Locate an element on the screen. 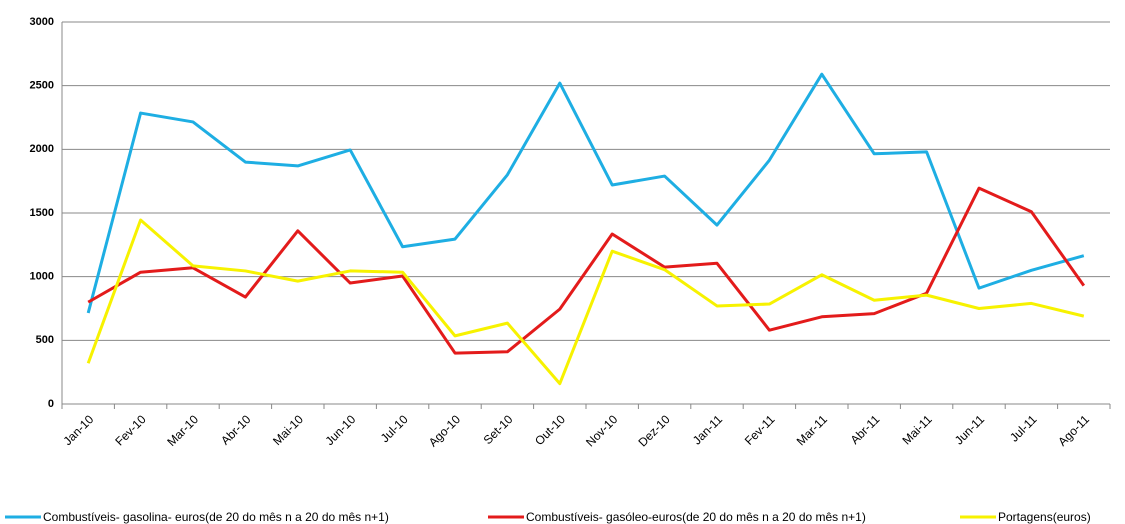  y-tick-label: 0 is located at coordinates (51, 404).